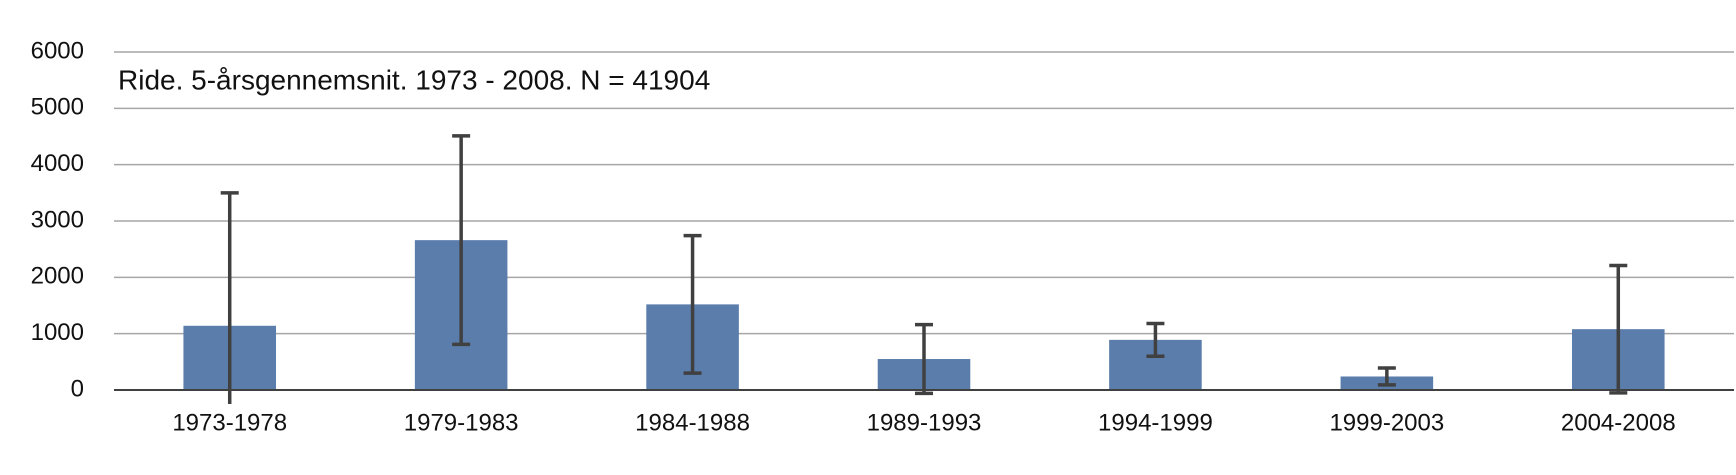  Describe the element at coordinates (77, 388) in the screenshot. I see `y-tick-label: 0` at that location.